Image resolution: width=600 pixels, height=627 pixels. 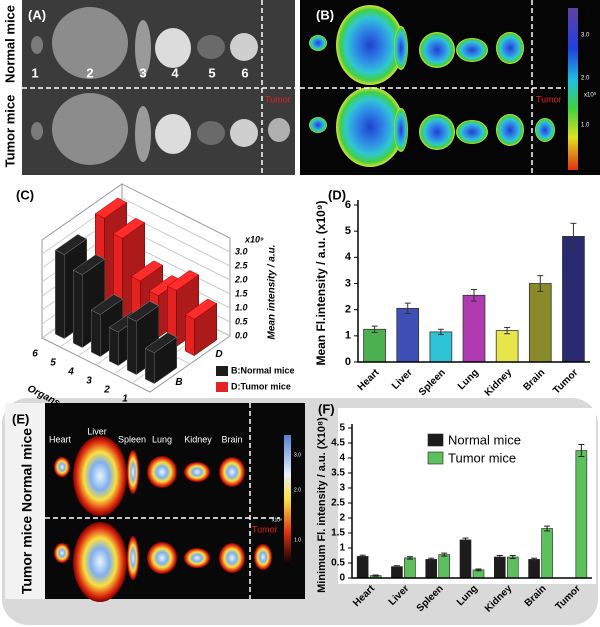 I want to click on tumor-label: Tumor, so click(x=549, y=99).